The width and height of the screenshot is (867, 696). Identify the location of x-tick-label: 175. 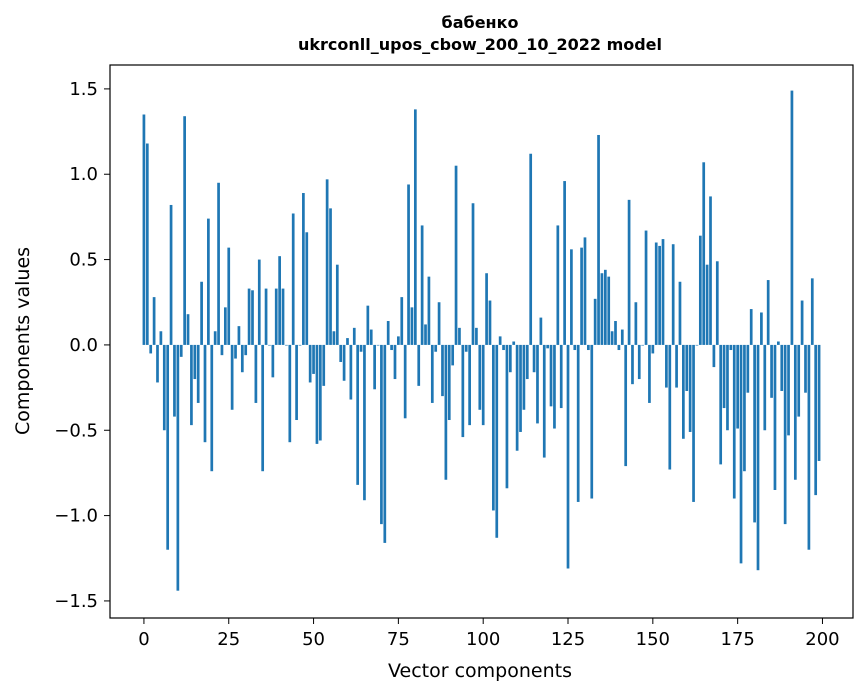
(737, 639).